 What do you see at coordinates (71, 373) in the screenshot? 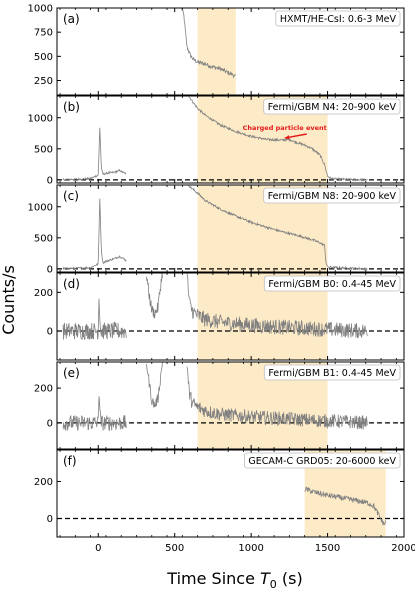
I see `panel-tag: (e)` at bounding box center [71, 373].